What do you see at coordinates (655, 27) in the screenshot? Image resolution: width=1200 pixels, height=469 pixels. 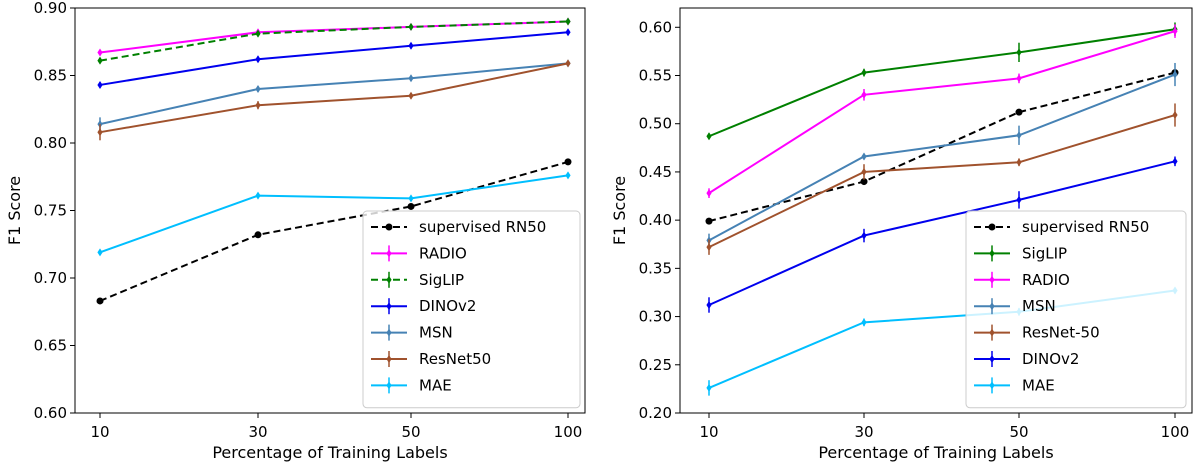 I see `y-tick-label: 0.60` at bounding box center [655, 27].